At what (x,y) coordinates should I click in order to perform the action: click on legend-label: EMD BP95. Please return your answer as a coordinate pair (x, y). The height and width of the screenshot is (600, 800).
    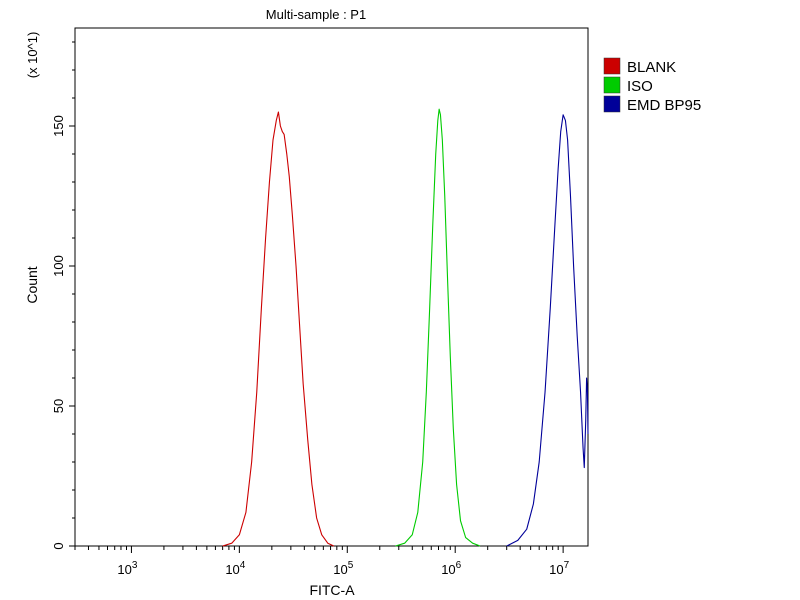
    Looking at the image, I should click on (664, 105).